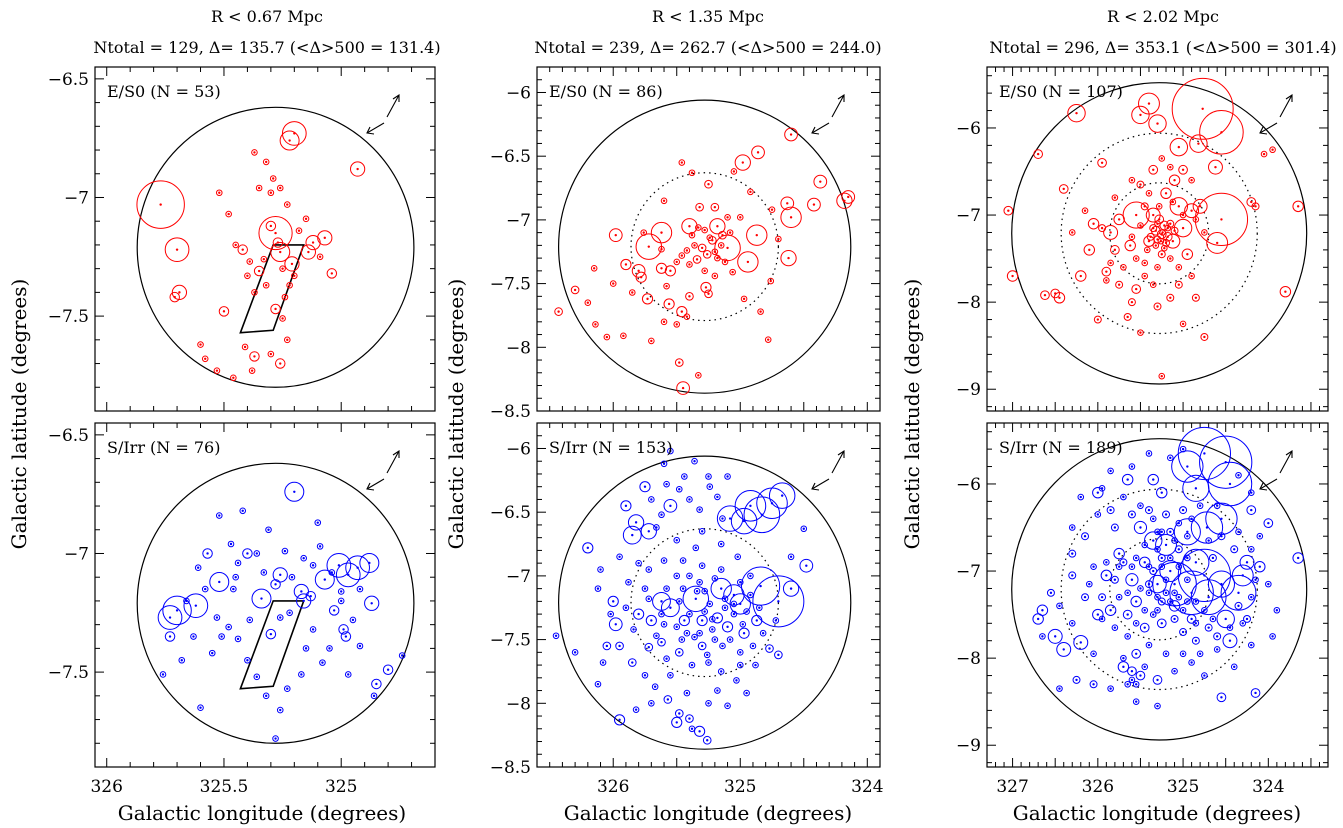  What do you see at coordinates (704, 247) in the screenshot?
I see `col2-top-dotted-circle` at bounding box center [704, 247].